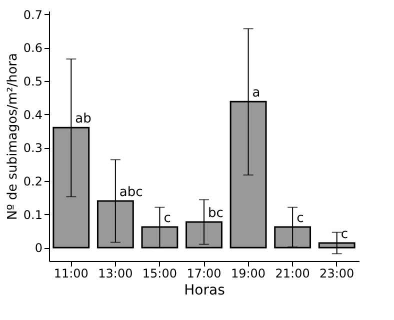 Image resolution: width=394 pixels, height=320 pixels. I want to click on x-axis-title: Horas, so click(204, 290).